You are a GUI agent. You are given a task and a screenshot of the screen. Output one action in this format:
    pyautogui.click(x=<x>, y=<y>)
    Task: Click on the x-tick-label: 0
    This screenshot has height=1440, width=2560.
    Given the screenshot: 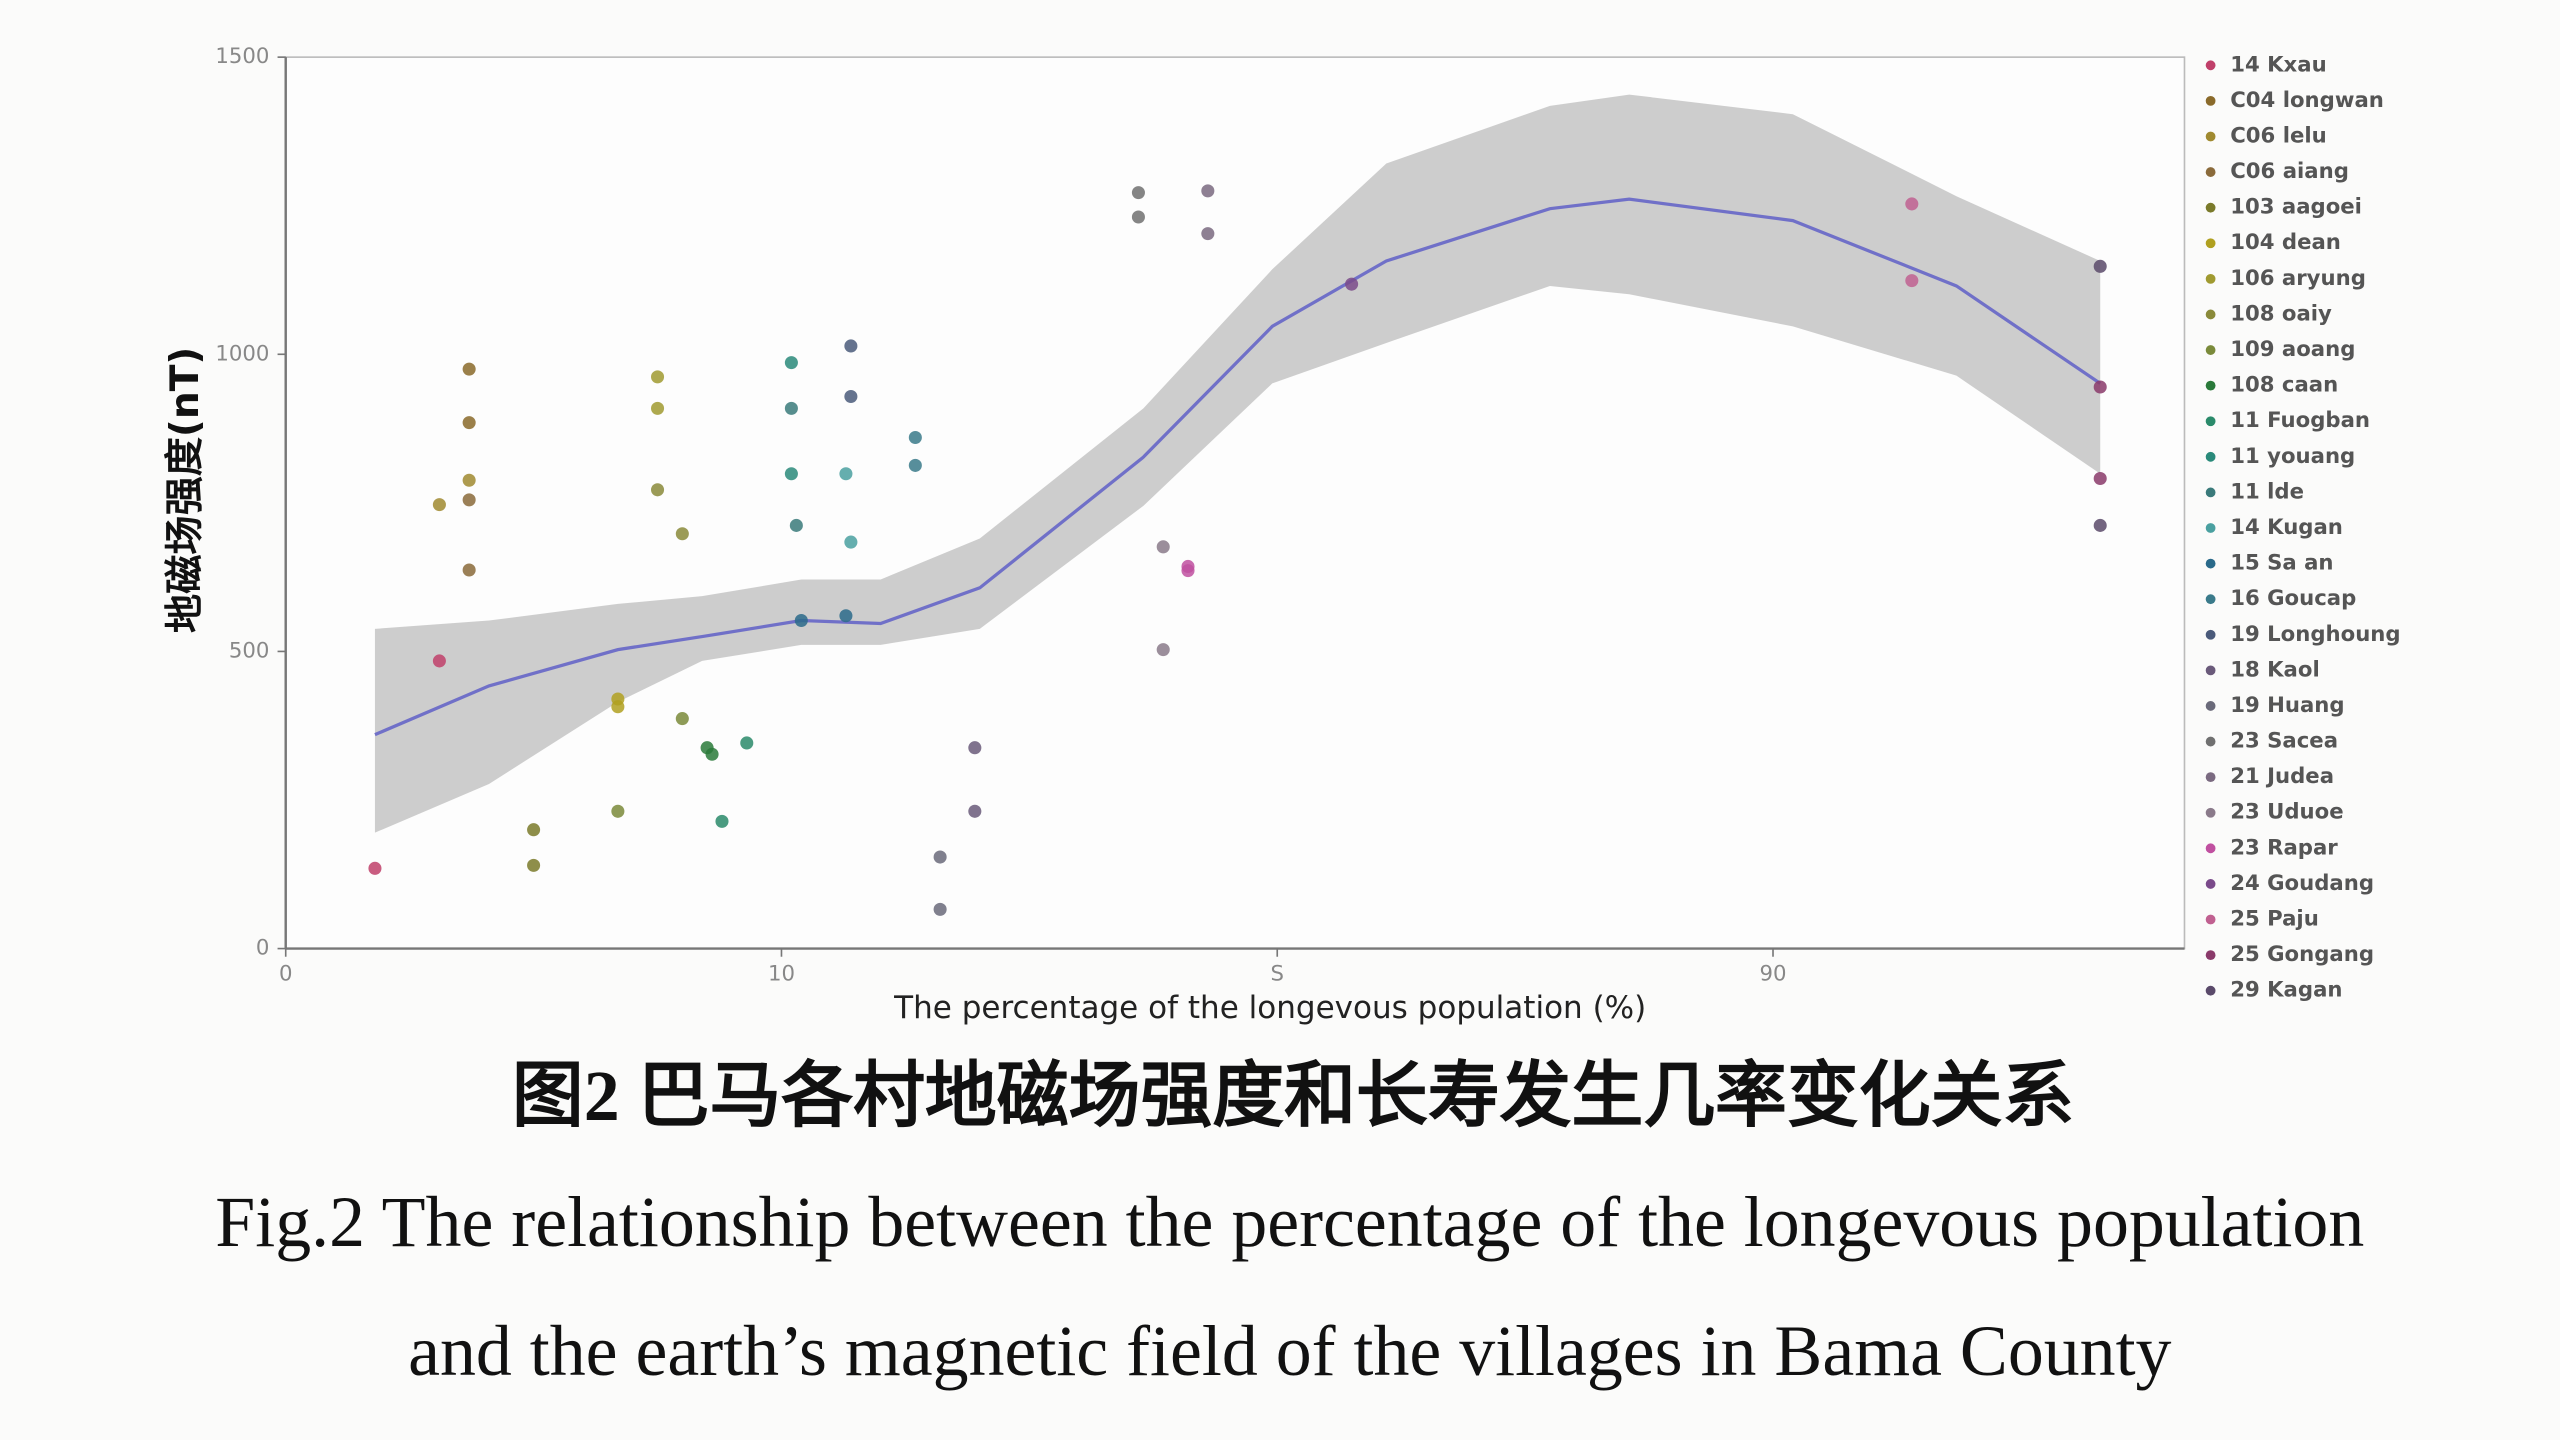 What is the action you would take?
    pyautogui.click(x=286, y=974)
    